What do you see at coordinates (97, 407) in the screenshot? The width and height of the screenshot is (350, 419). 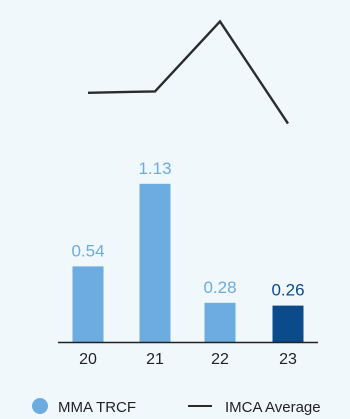 I see `legend-label-mma-trcf: MMA TRCF` at bounding box center [97, 407].